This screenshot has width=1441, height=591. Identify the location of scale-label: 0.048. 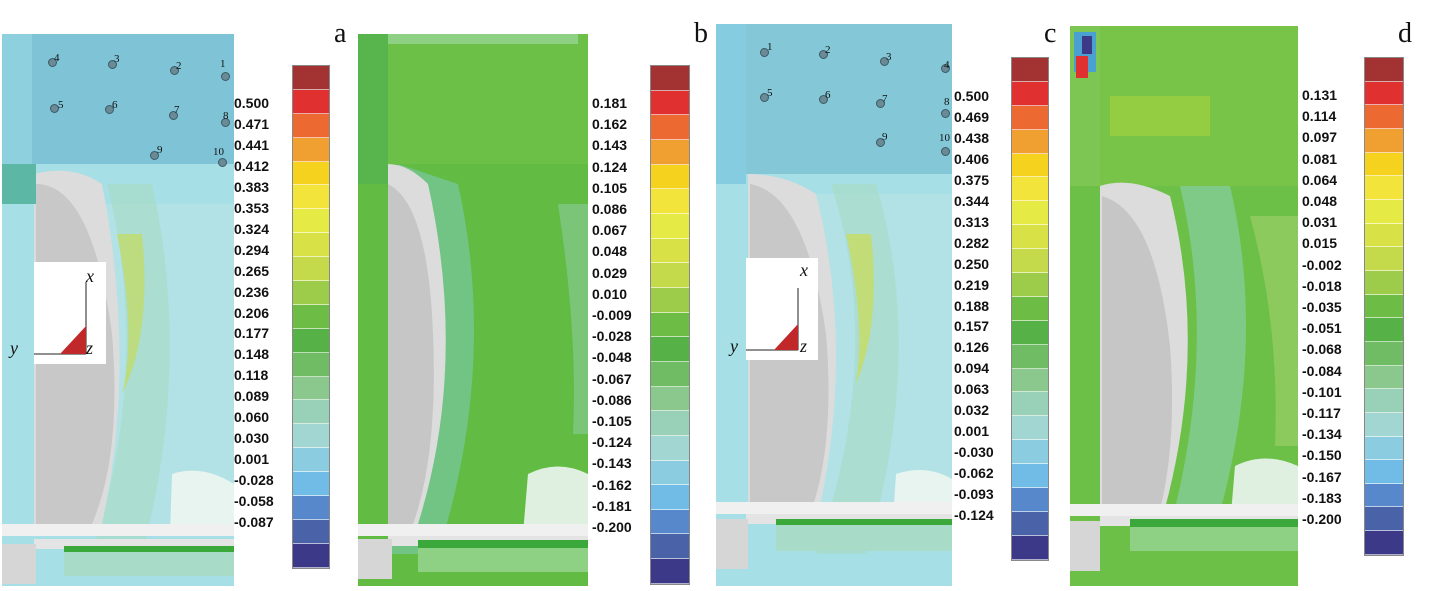
(1320, 201).